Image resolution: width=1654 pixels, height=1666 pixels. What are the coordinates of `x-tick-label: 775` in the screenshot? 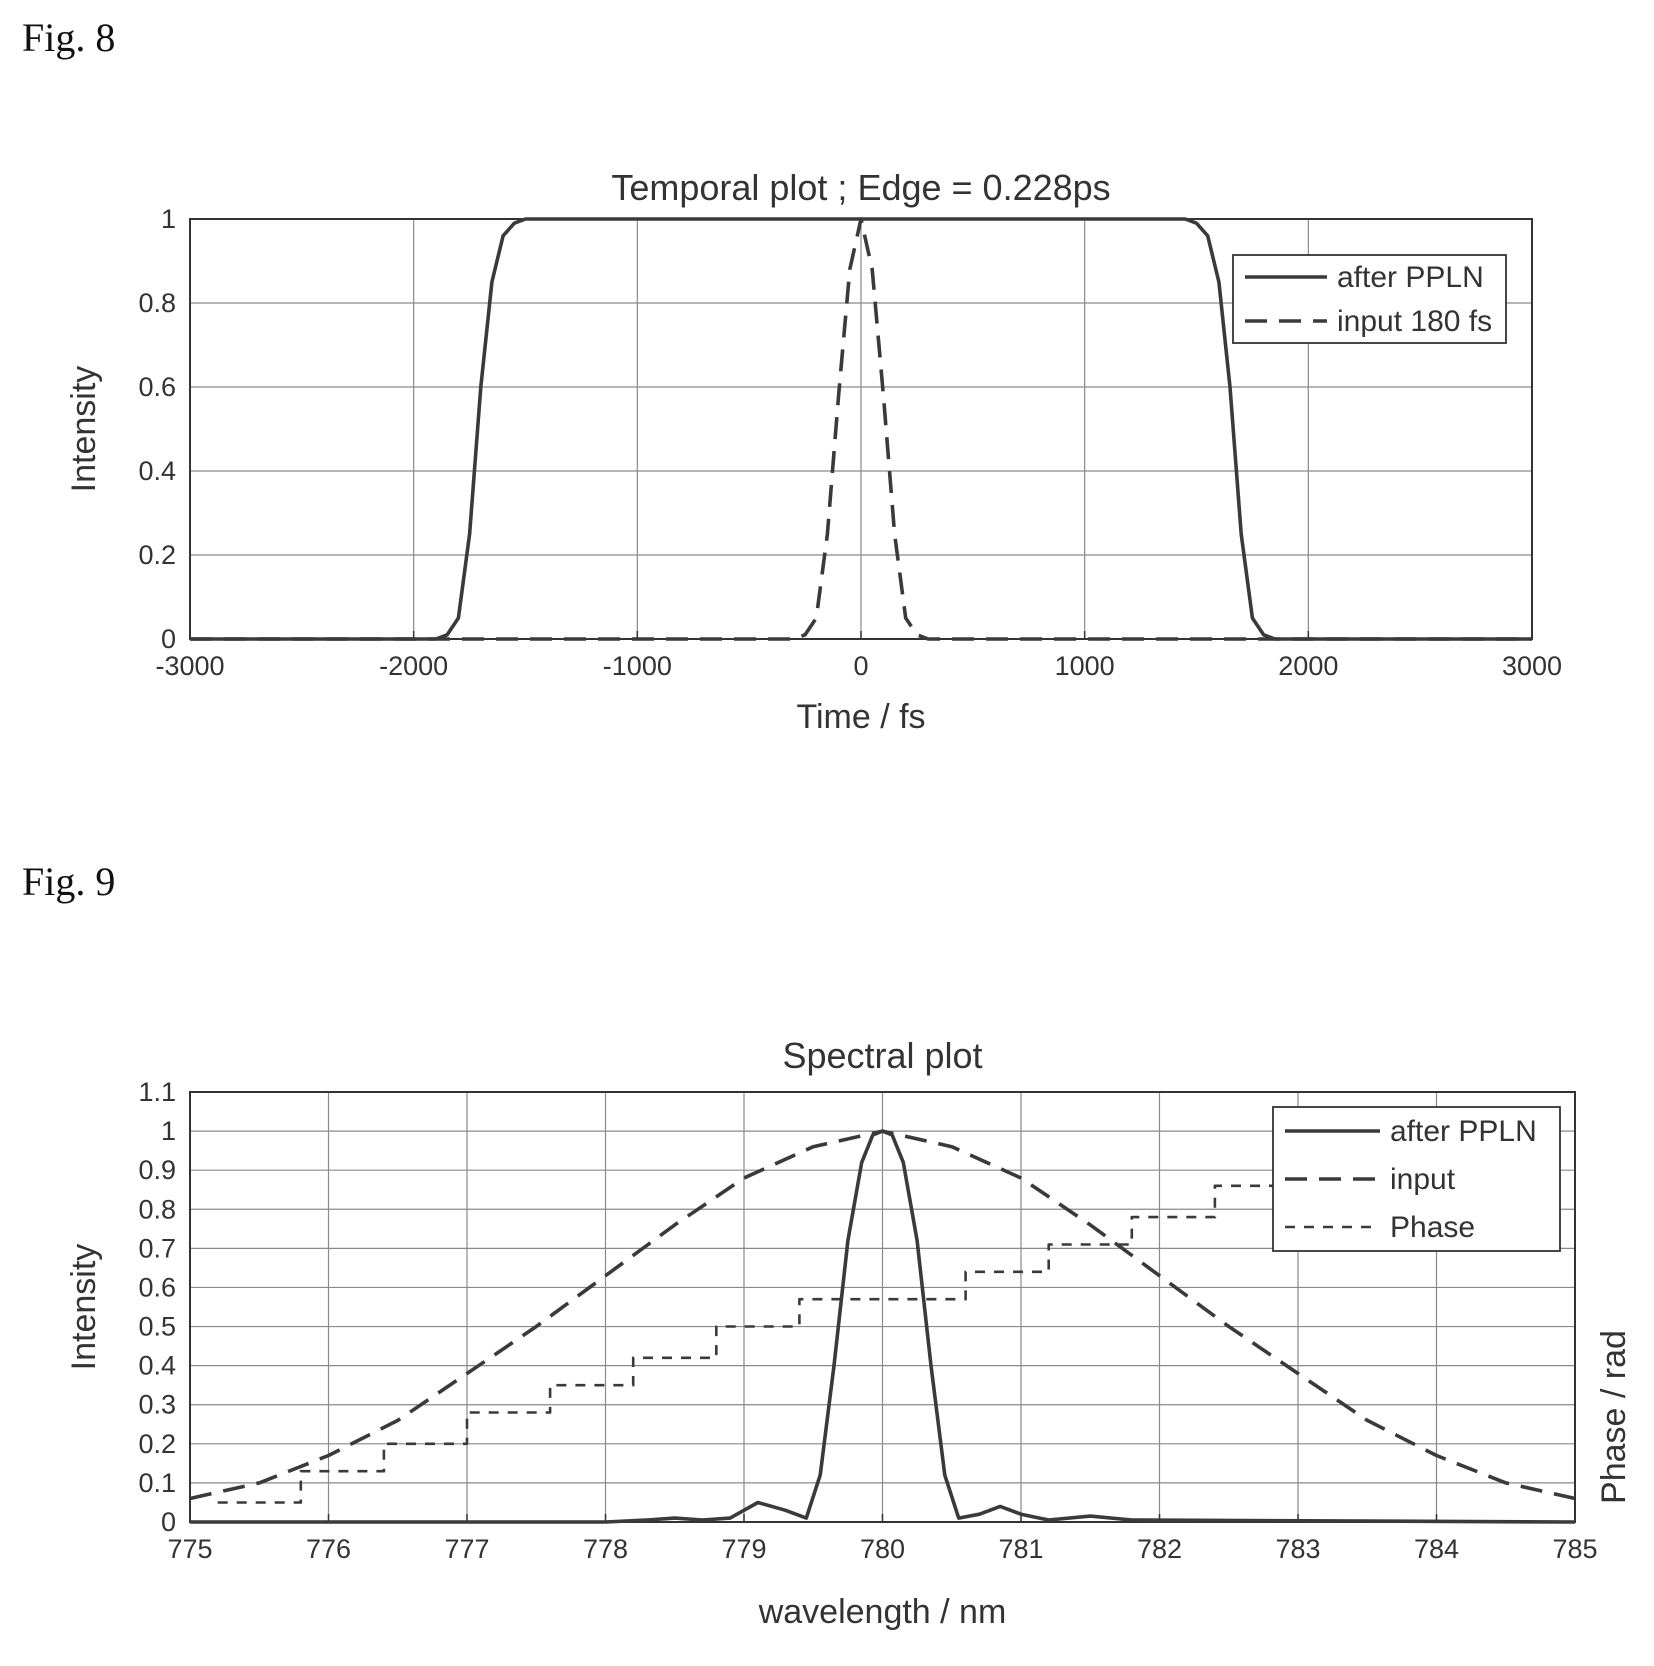 It's located at (189, 1549).